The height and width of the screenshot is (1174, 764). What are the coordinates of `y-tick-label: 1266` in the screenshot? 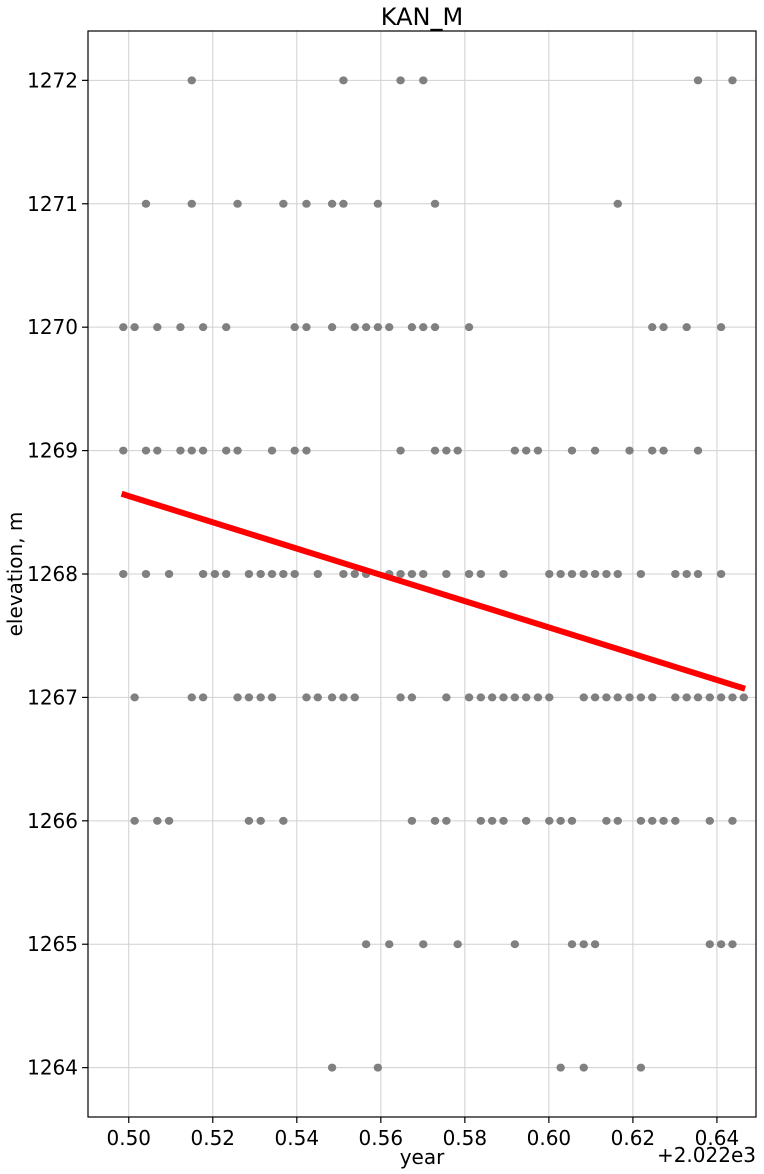 It's located at (52, 821).